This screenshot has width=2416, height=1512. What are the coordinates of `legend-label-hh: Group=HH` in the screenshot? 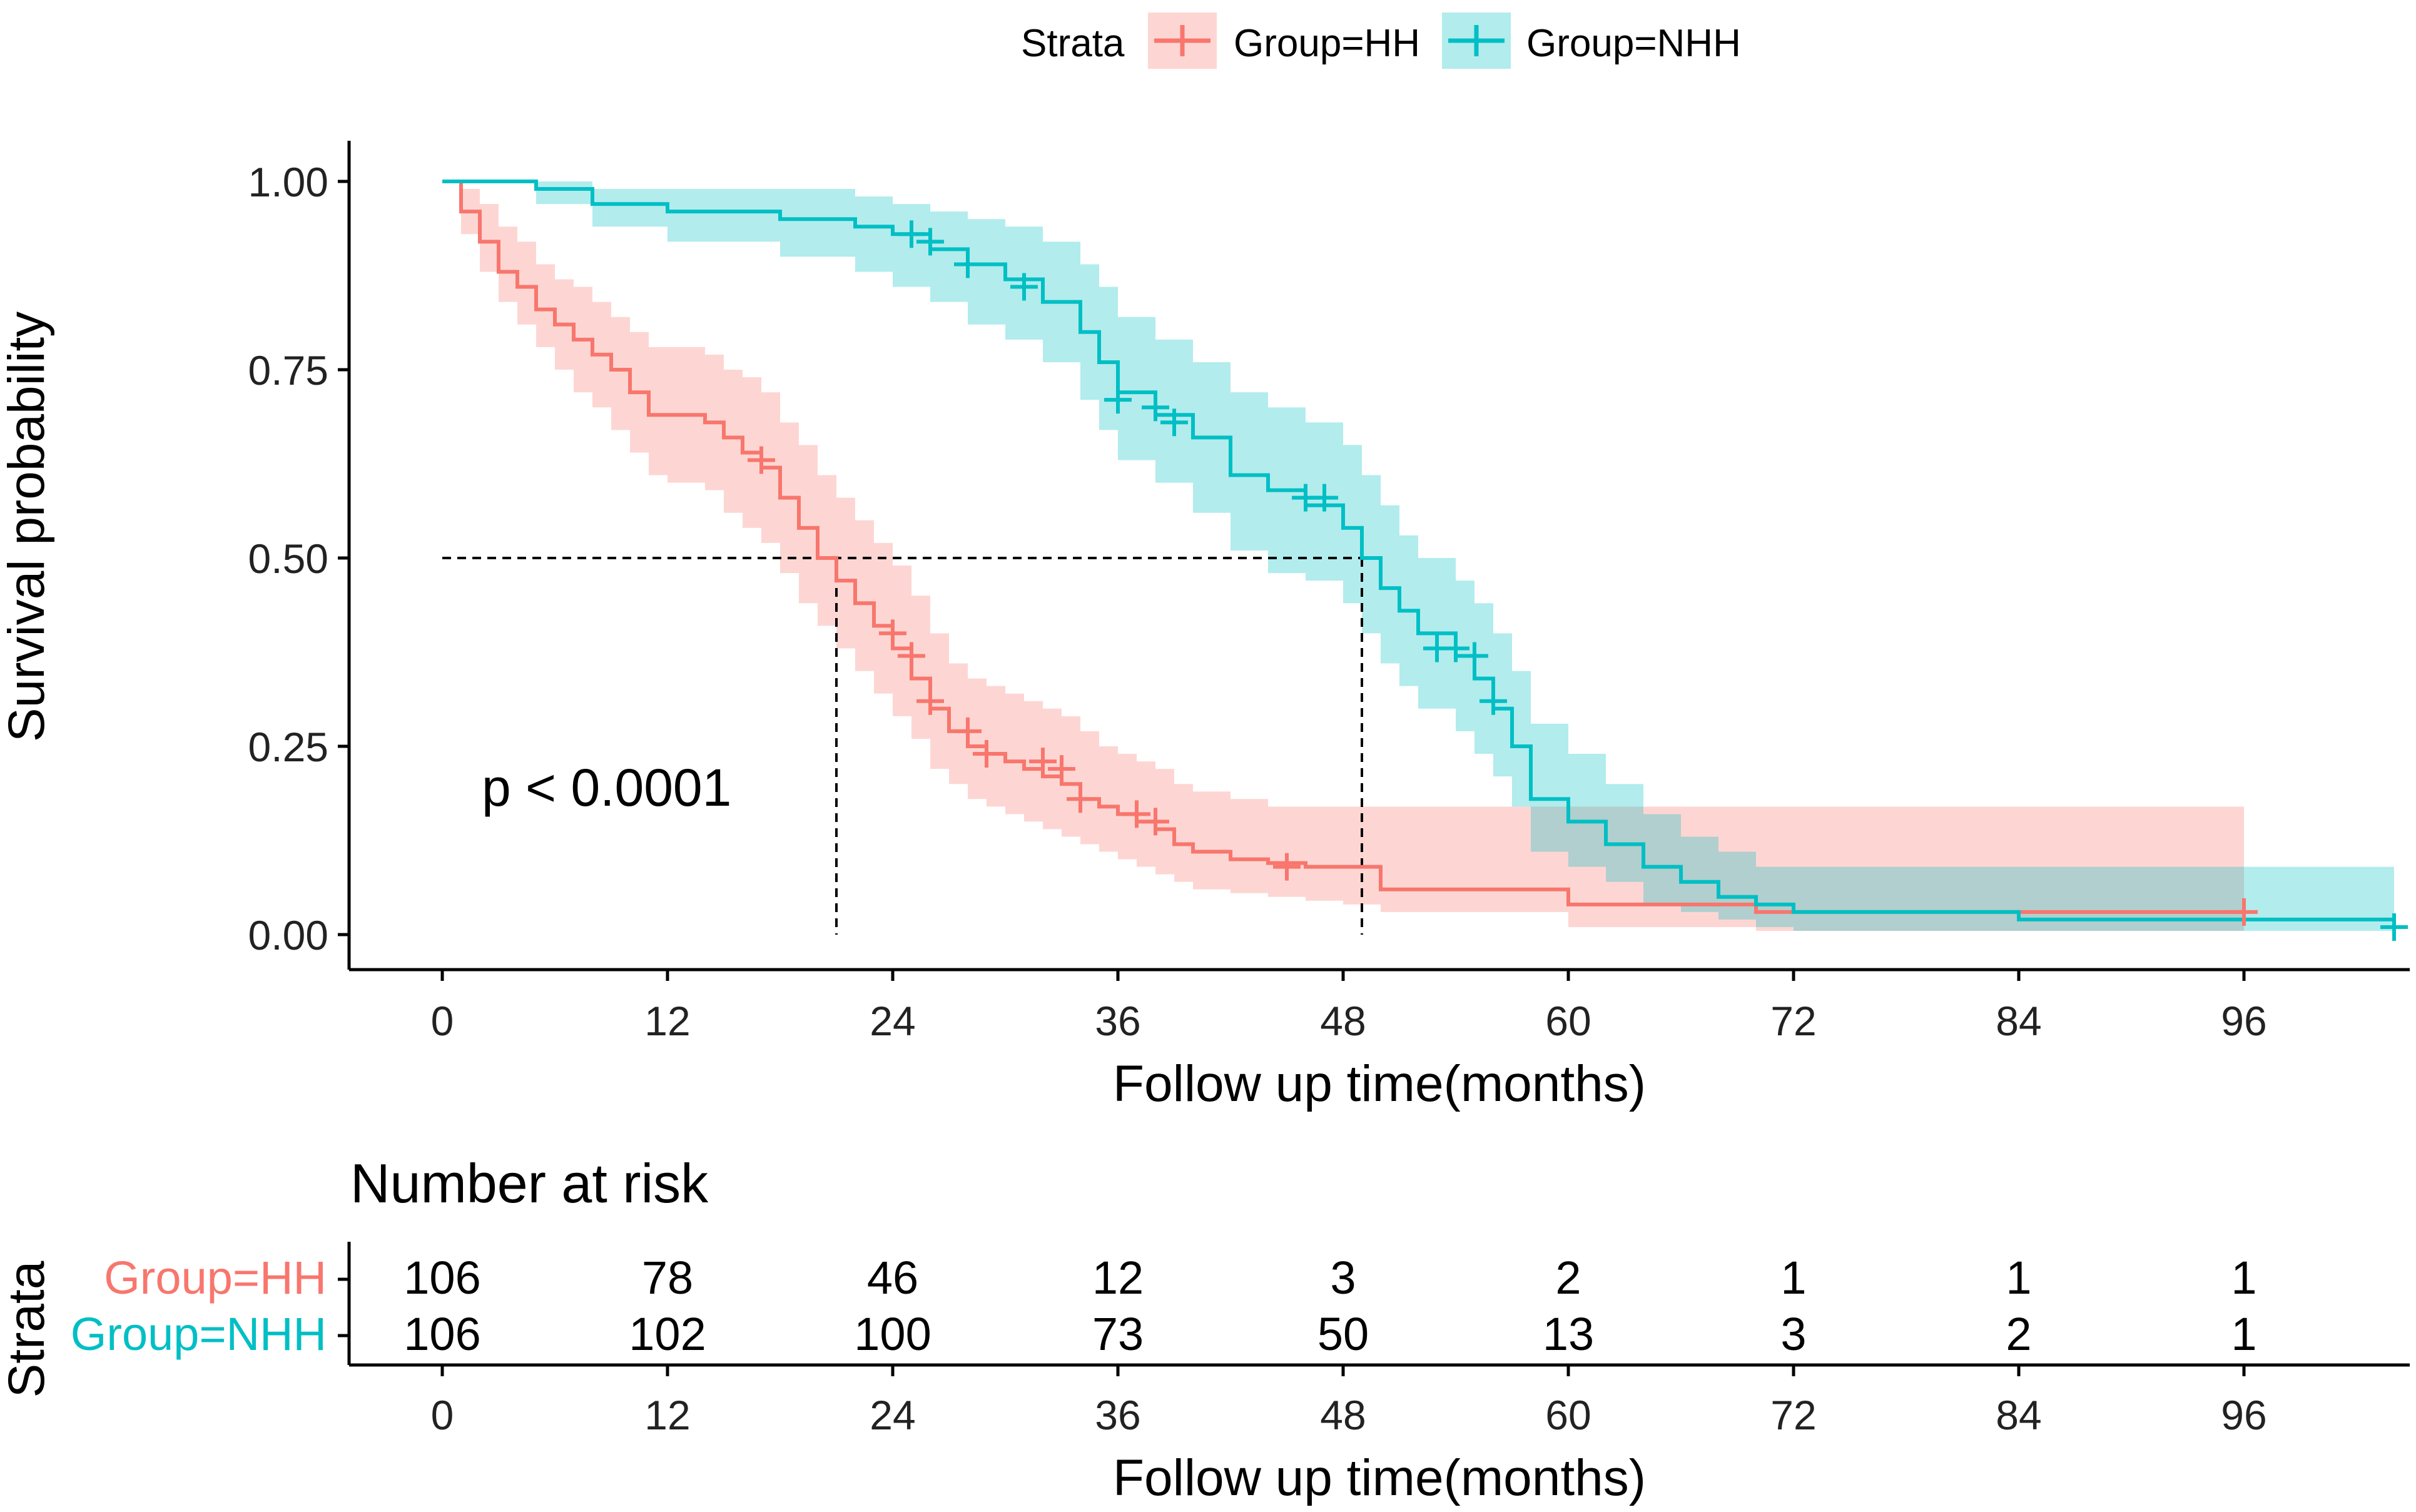 It's located at (1327, 43).